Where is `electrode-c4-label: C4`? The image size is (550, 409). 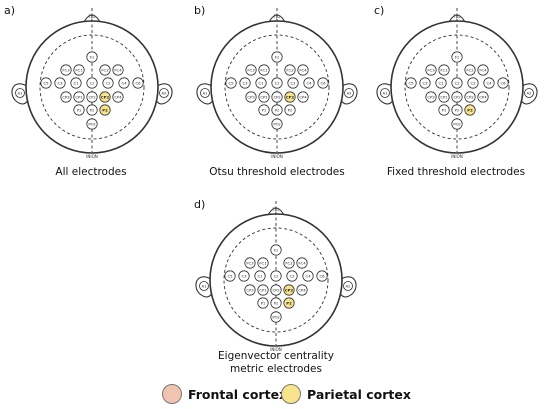 electrode-c4-label: C4 is located at coordinates (489, 82).